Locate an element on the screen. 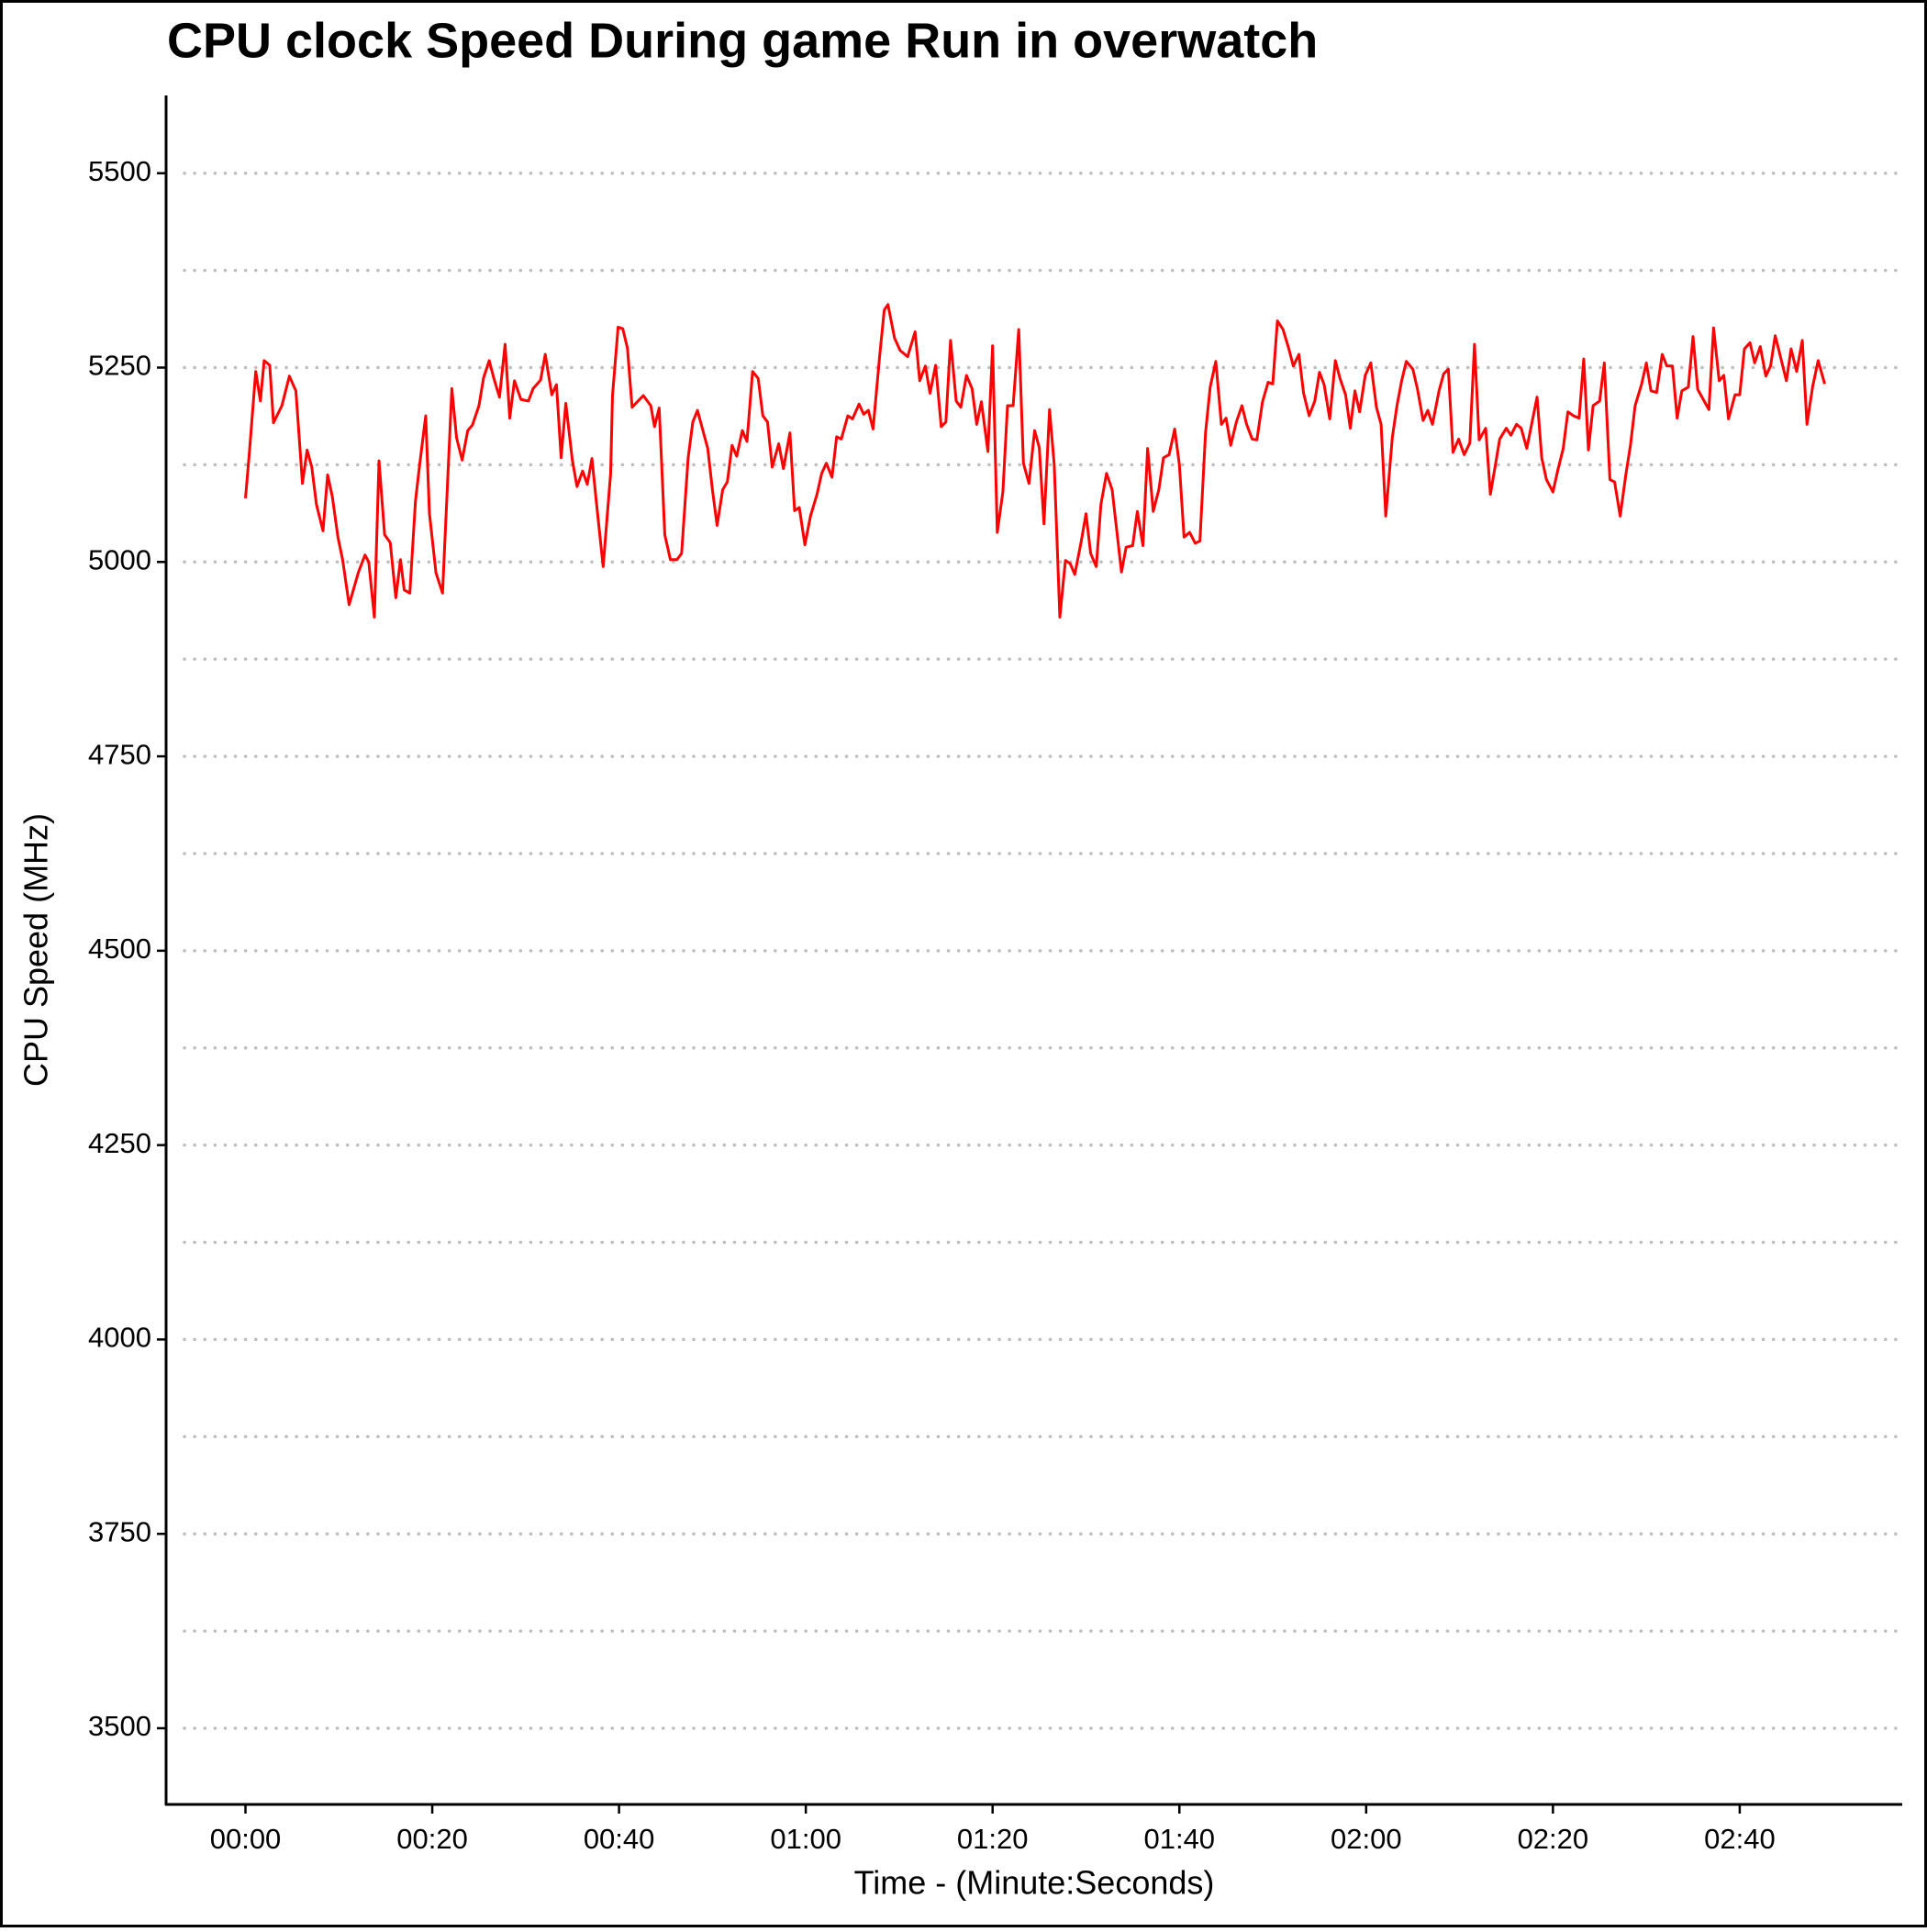 This screenshot has width=1927, height=1932. y-tick-label: 4750 is located at coordinates (119, 754).